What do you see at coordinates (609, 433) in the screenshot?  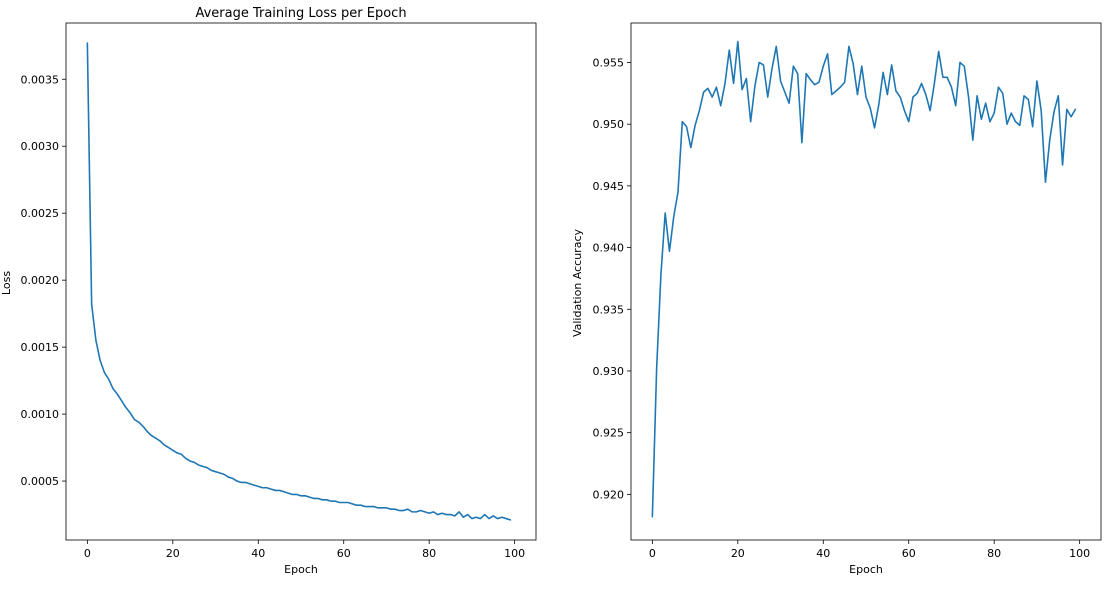 I see `y-tick-label: 0.925` at bounding box center [609, 433].